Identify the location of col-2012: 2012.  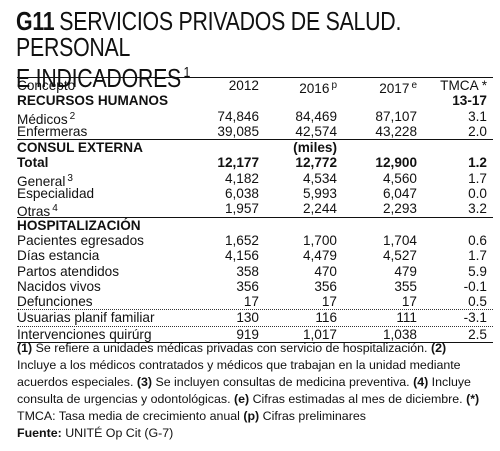
(243, 85).